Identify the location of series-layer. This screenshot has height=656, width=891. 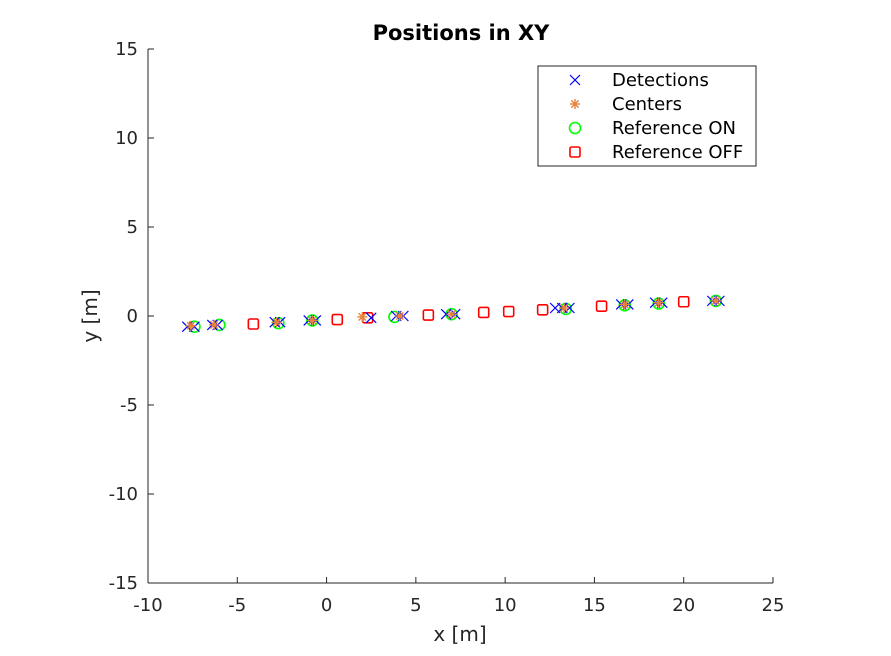
(453, 313).